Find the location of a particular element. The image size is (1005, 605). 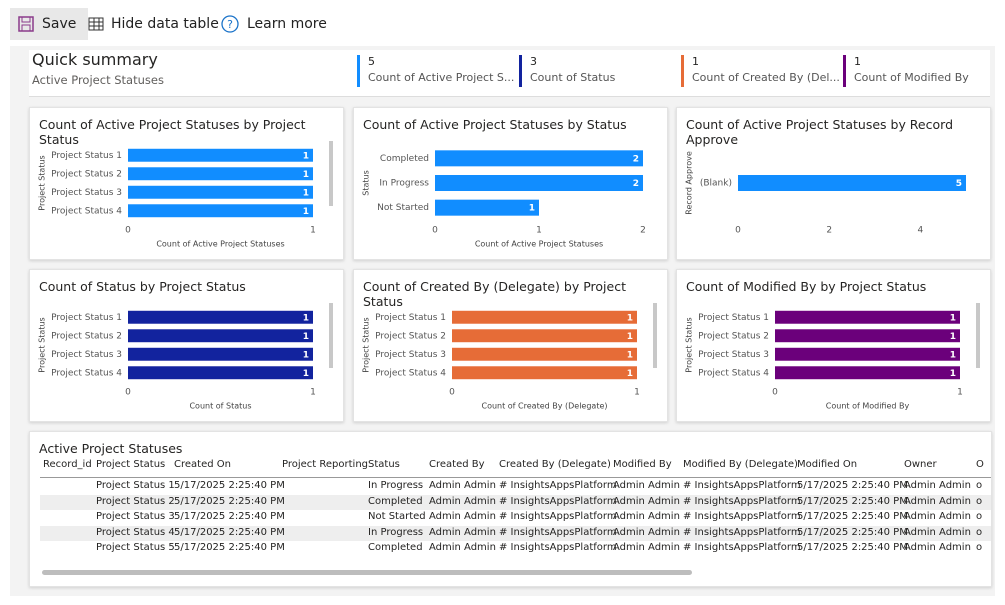

y-axis-label: Record Approve is located at coordinates (689, 183).